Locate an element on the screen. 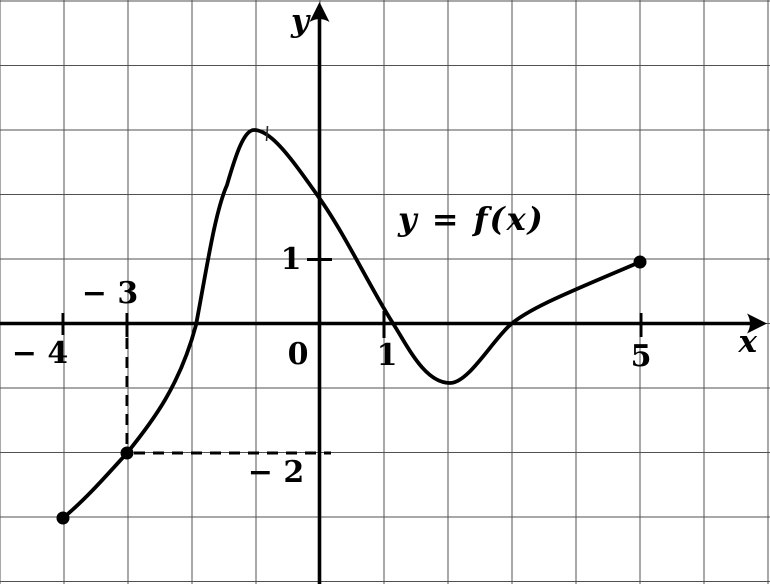 The width and height of the screenshot is (770, 584). curve-peak-tick-mark is located at coordinates (267, 133).